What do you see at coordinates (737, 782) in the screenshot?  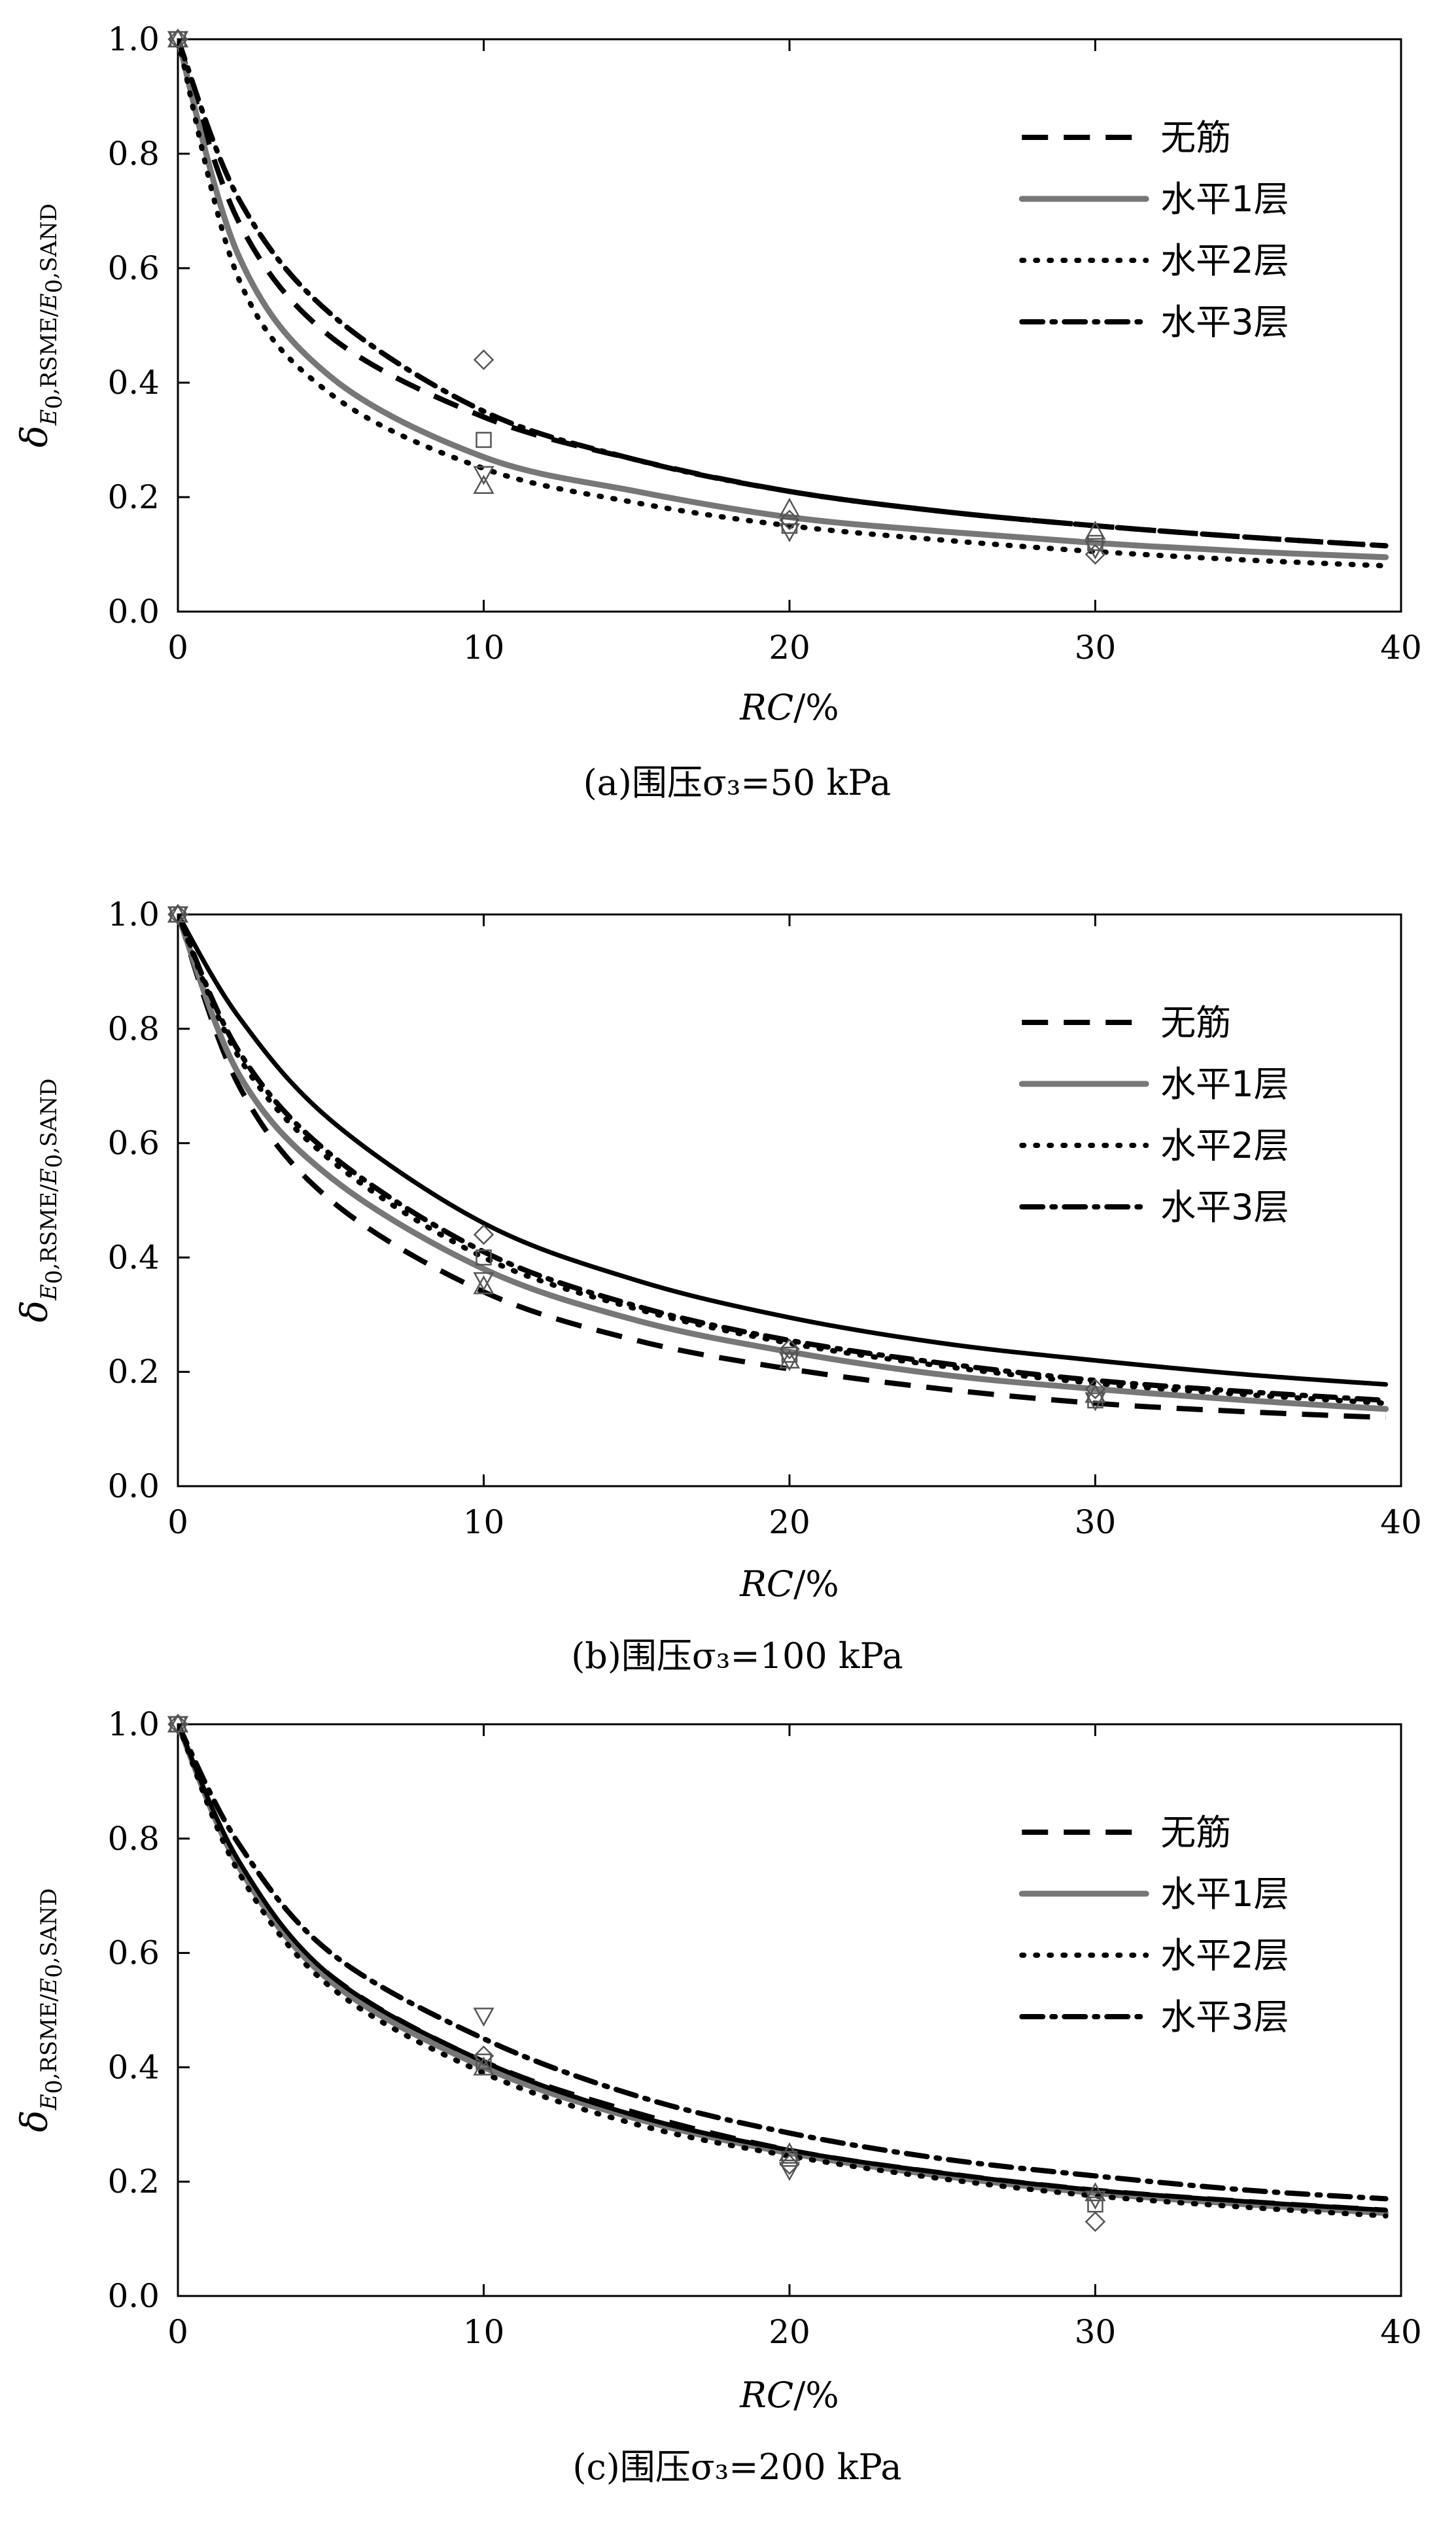 I see `panel-caption: (a)围压σ₃=50 kPa` at bounding box center [737, 782].